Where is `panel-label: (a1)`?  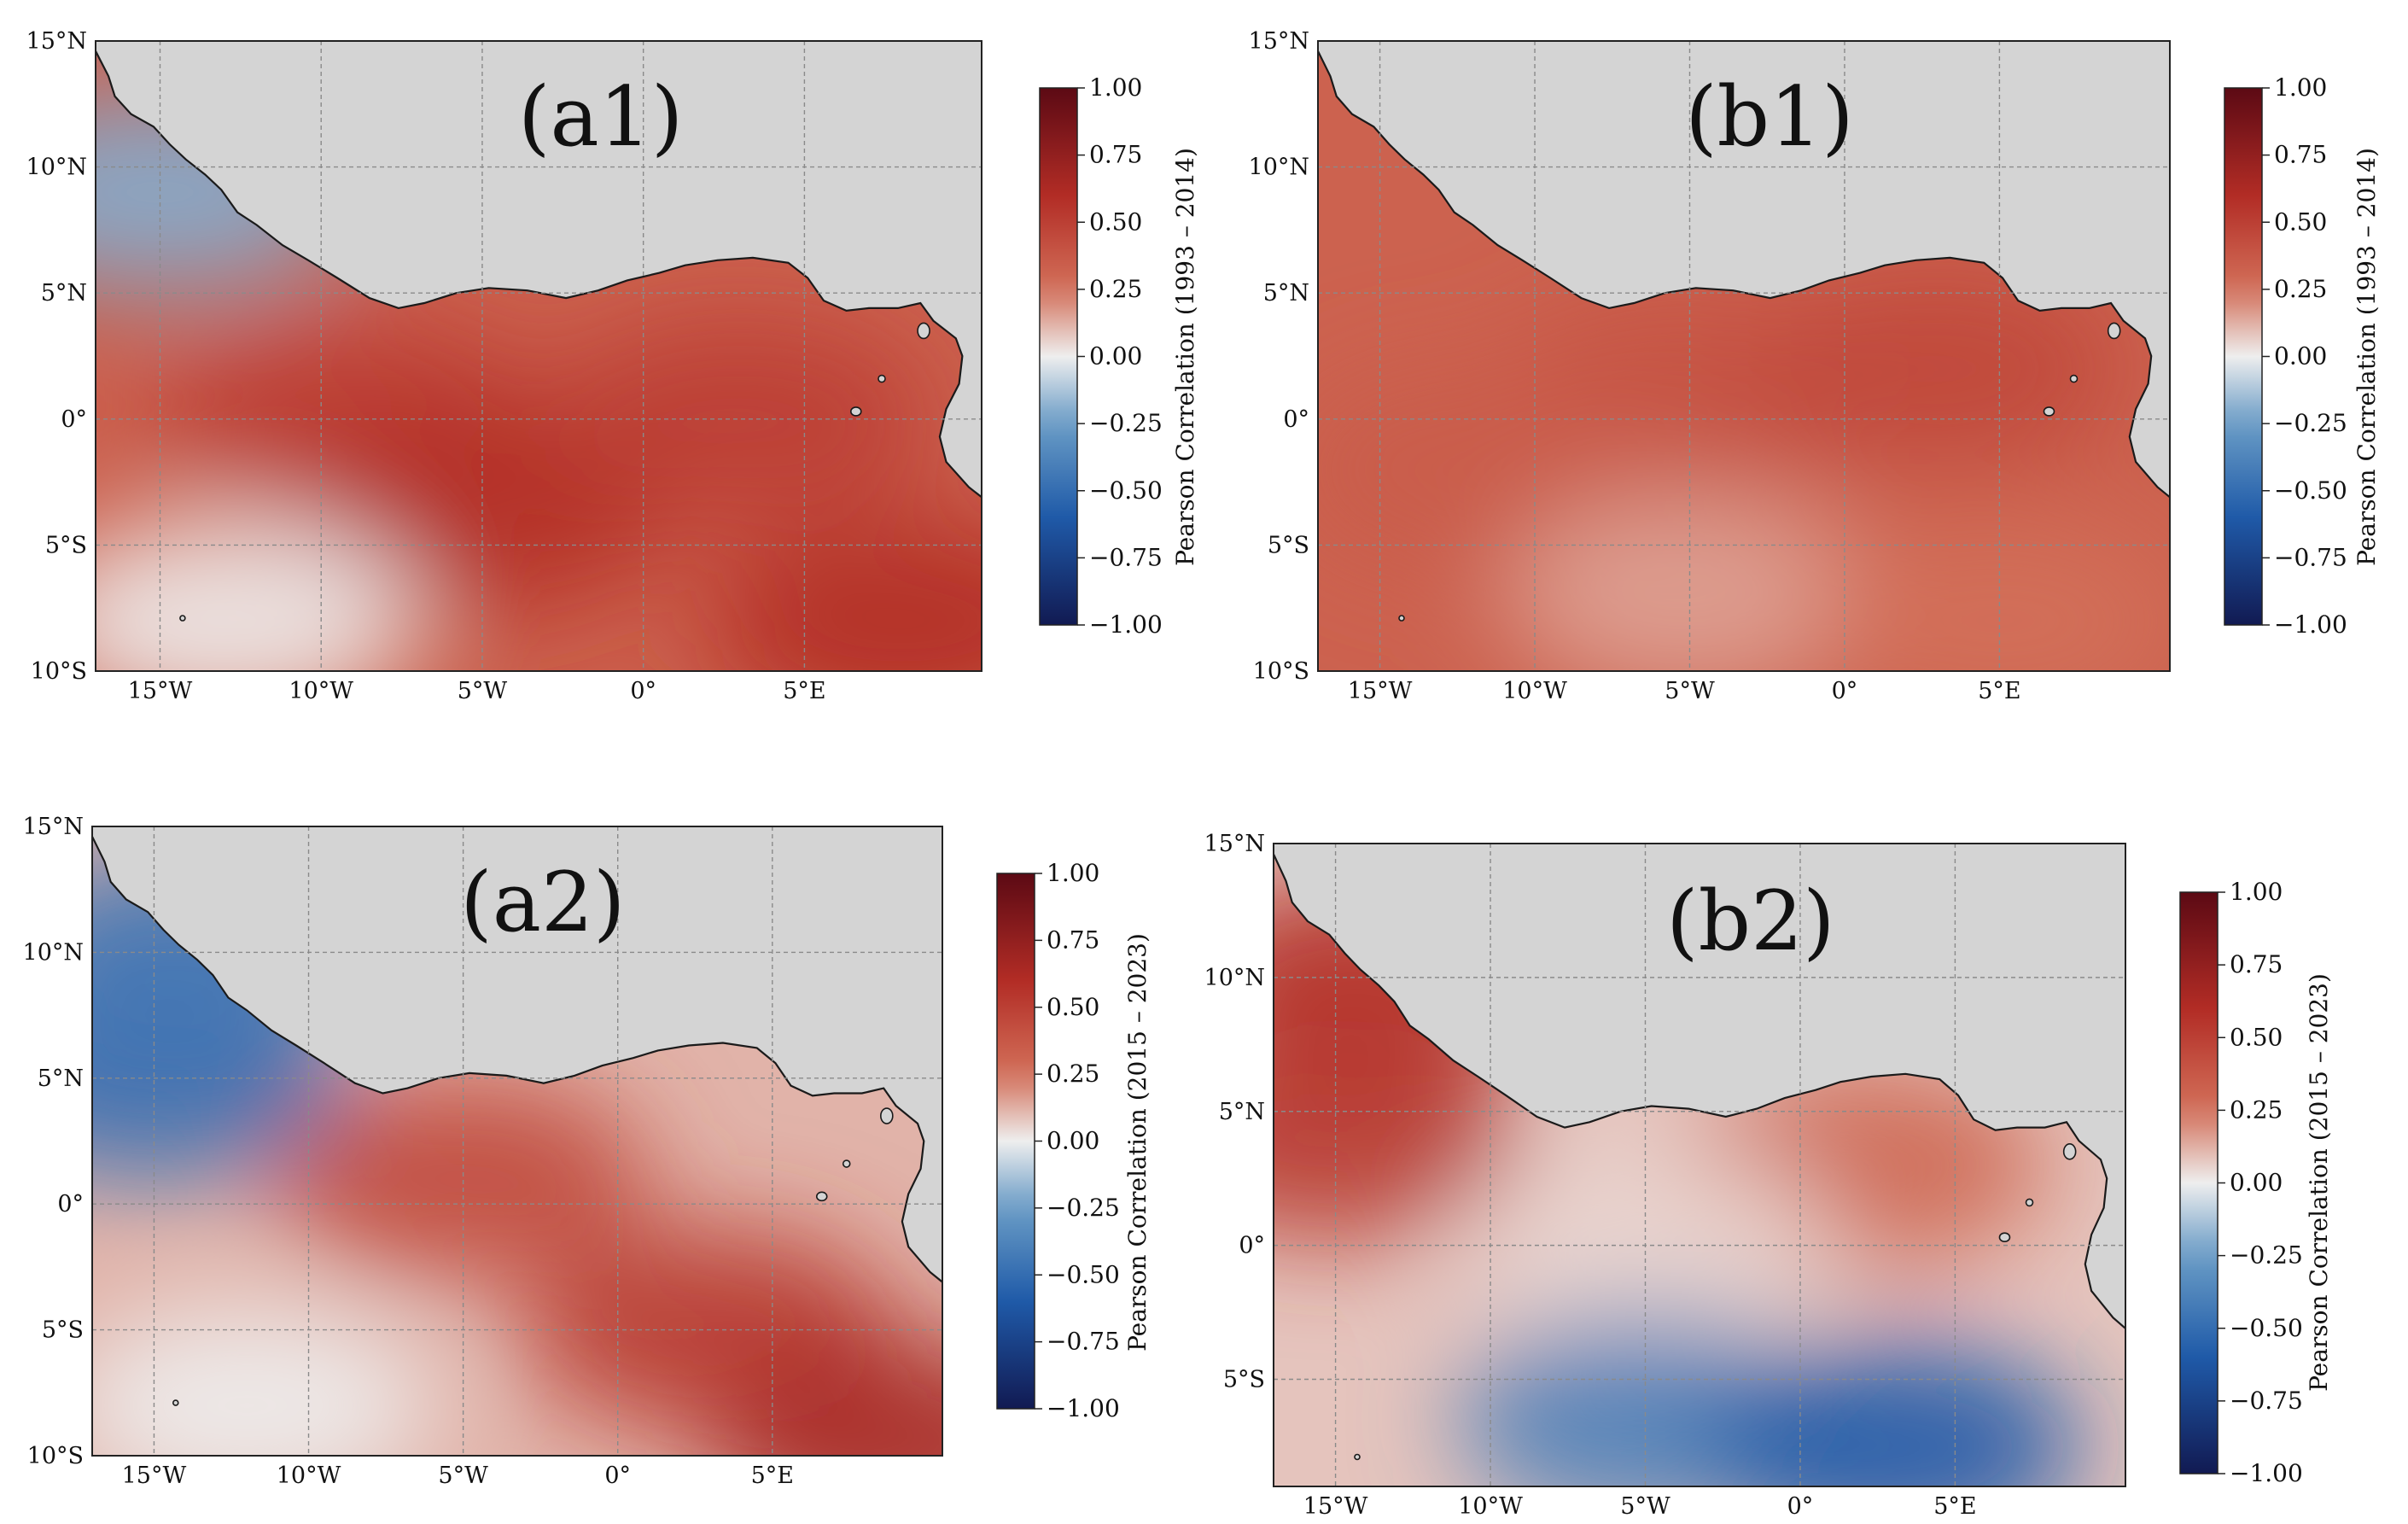
panel-label: (a1) is located at coordinates (600, 117).